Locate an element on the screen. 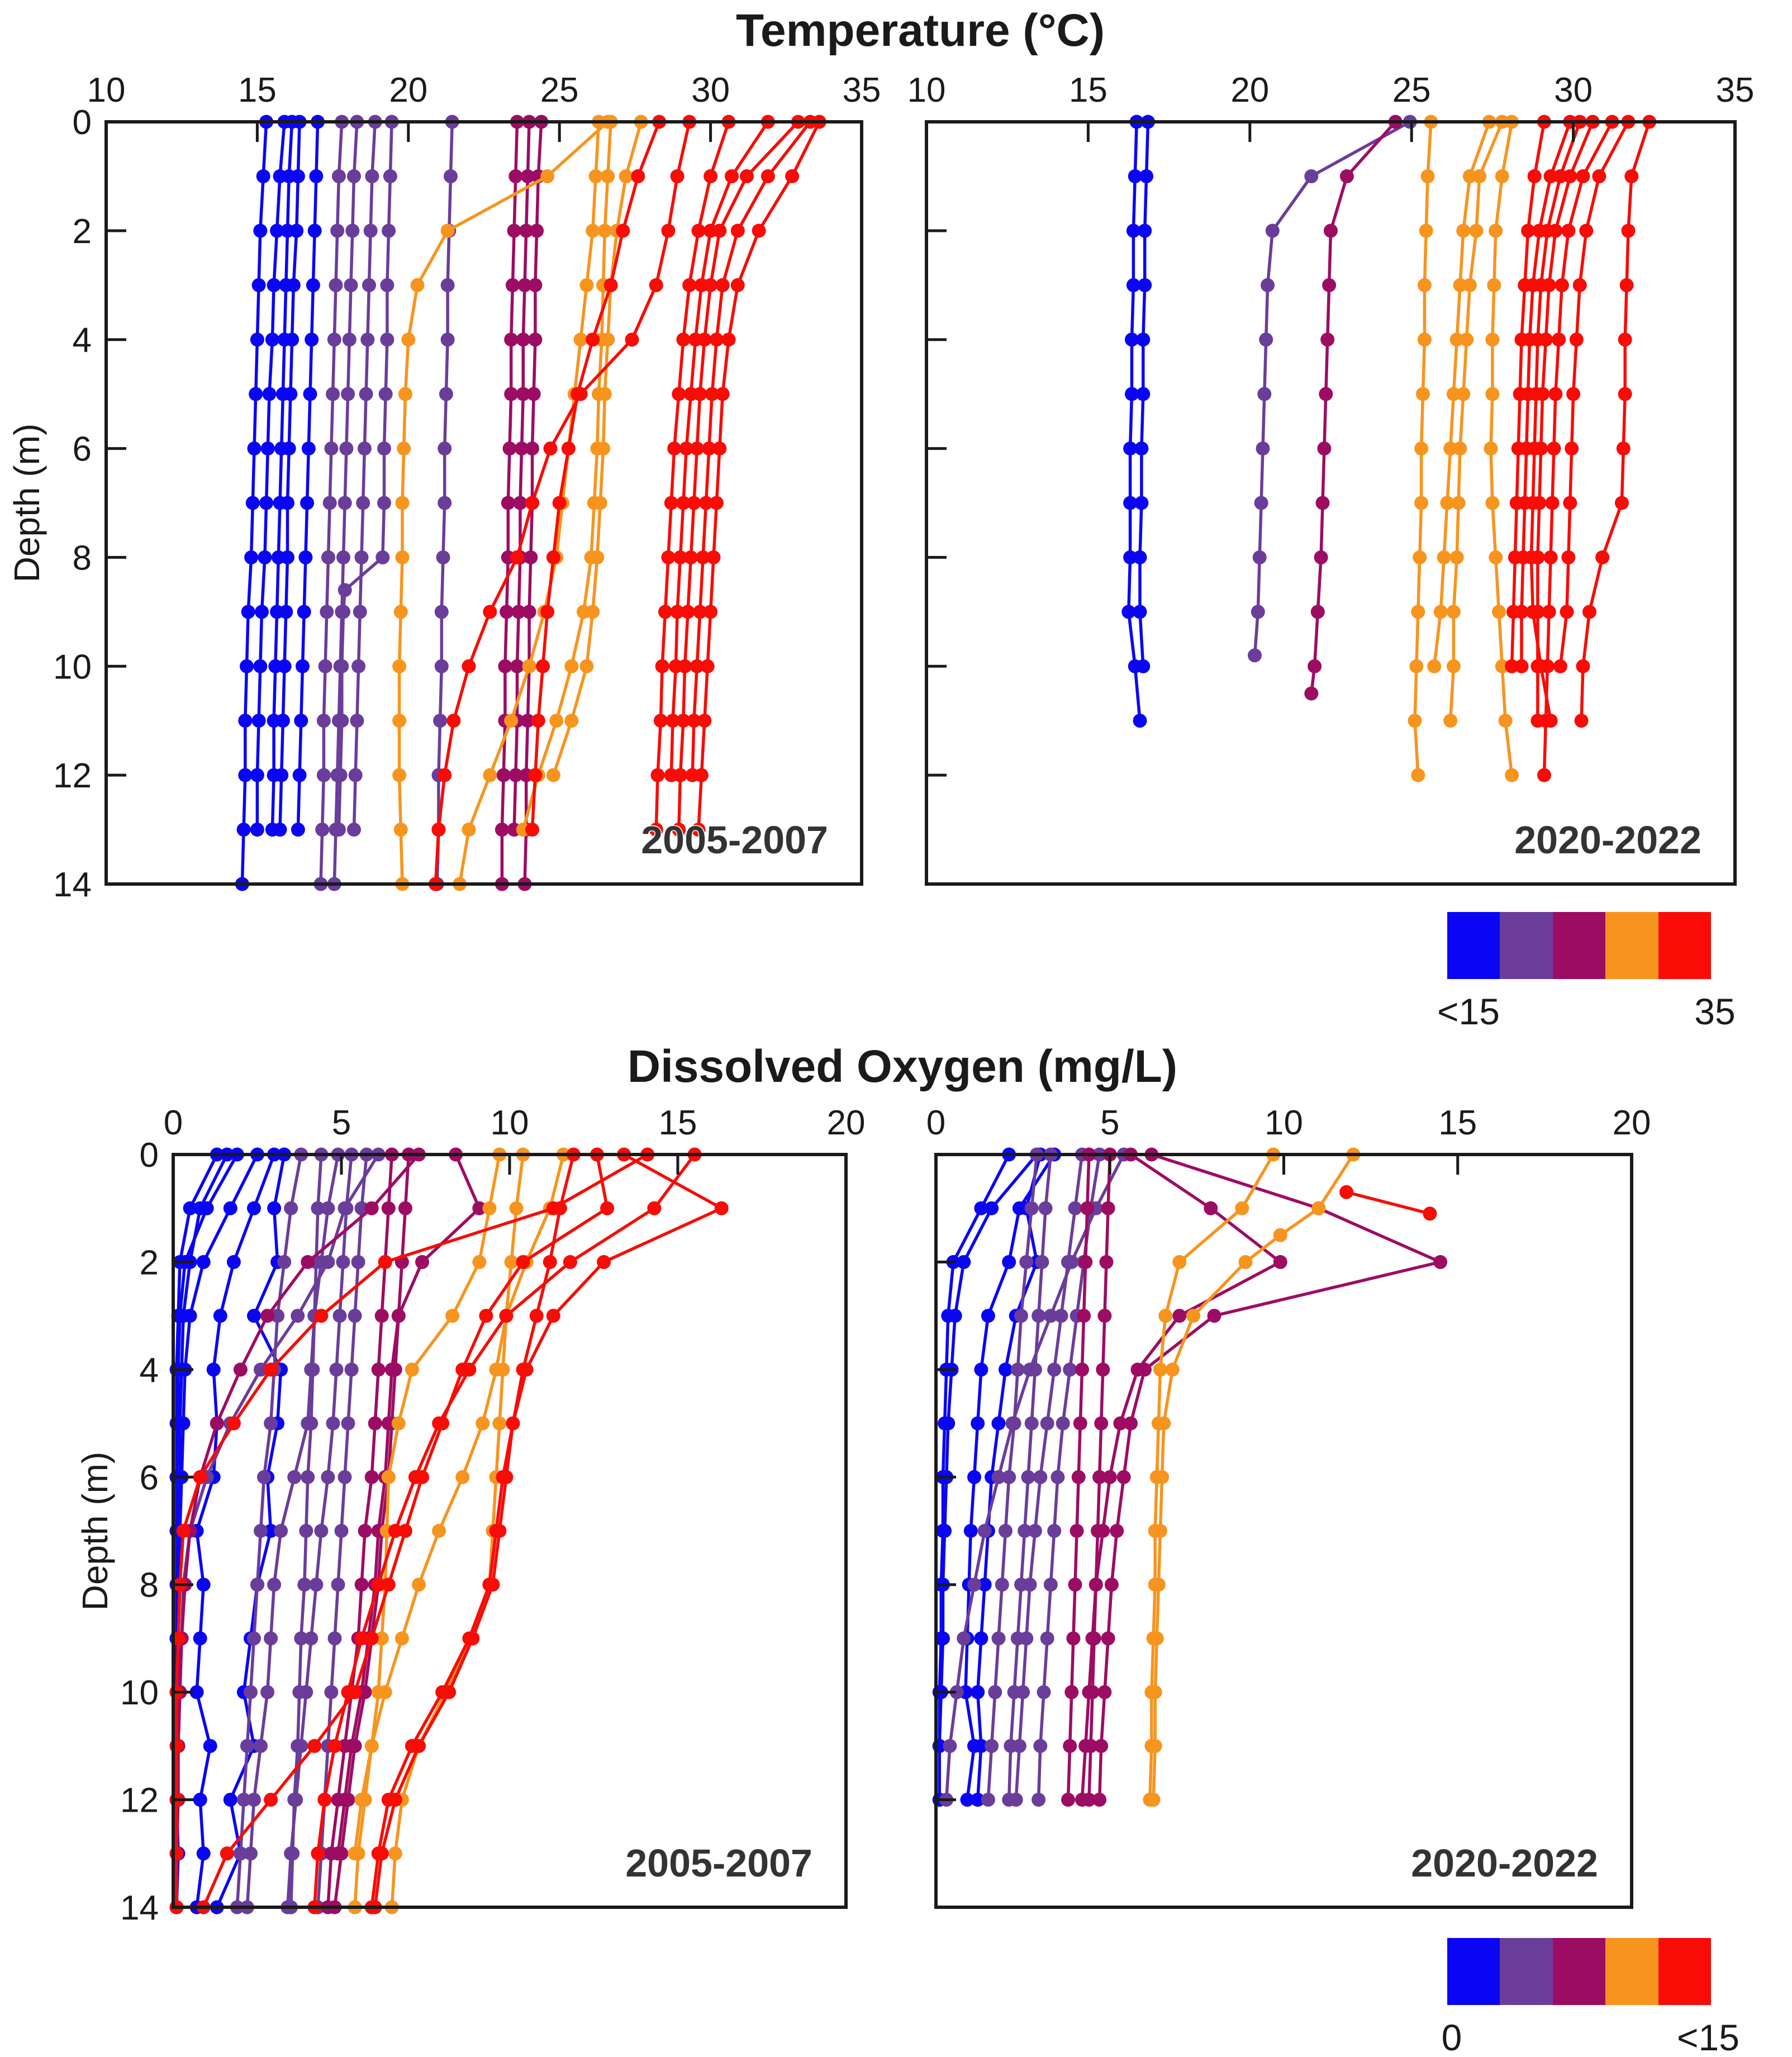 The width and height of the screenshot is (1792, 2057). depth-tick-label: 6 is located at coordinates (82, 450).